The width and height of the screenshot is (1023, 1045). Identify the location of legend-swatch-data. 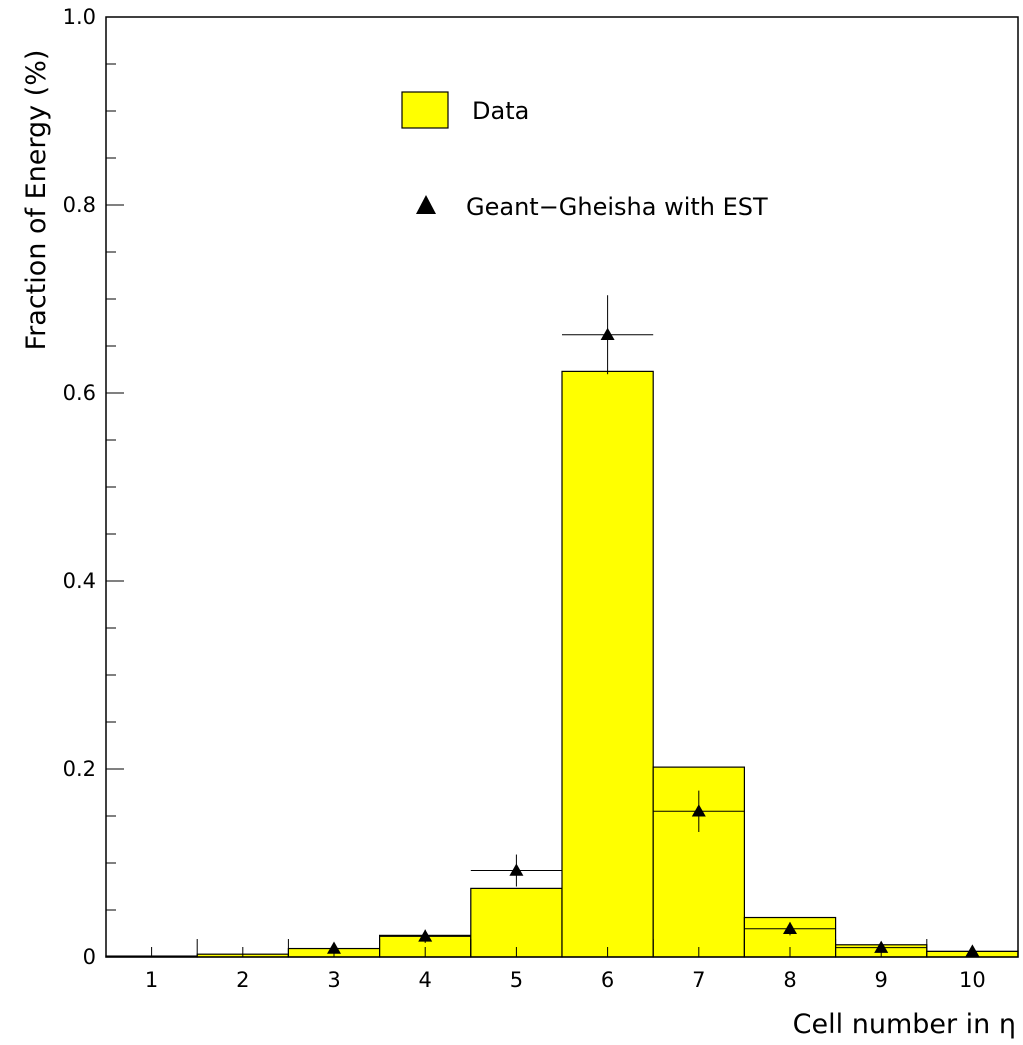
(425, 110).